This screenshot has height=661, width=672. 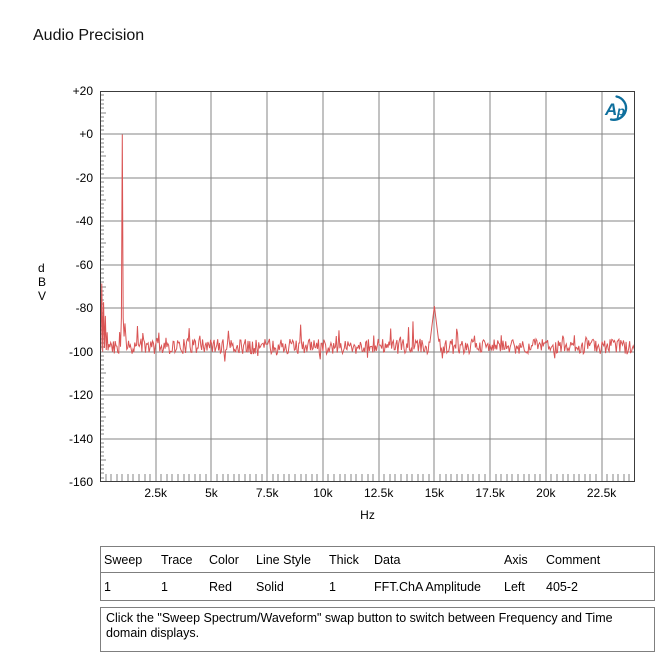 What do you see at coordinates (220, 586) in the screenshot?
I see `cell-color: Red` at bounding box center [220, 586].